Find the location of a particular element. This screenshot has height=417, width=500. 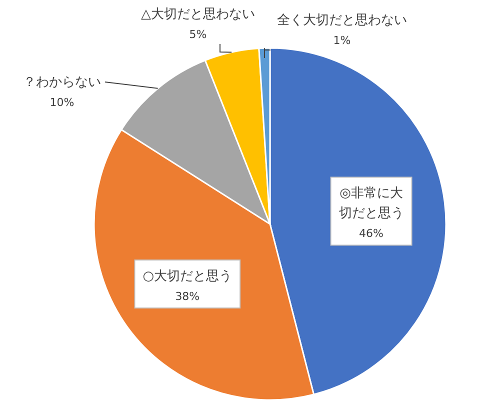

slice-label: ？わからない is located at coordinates (62, 82).